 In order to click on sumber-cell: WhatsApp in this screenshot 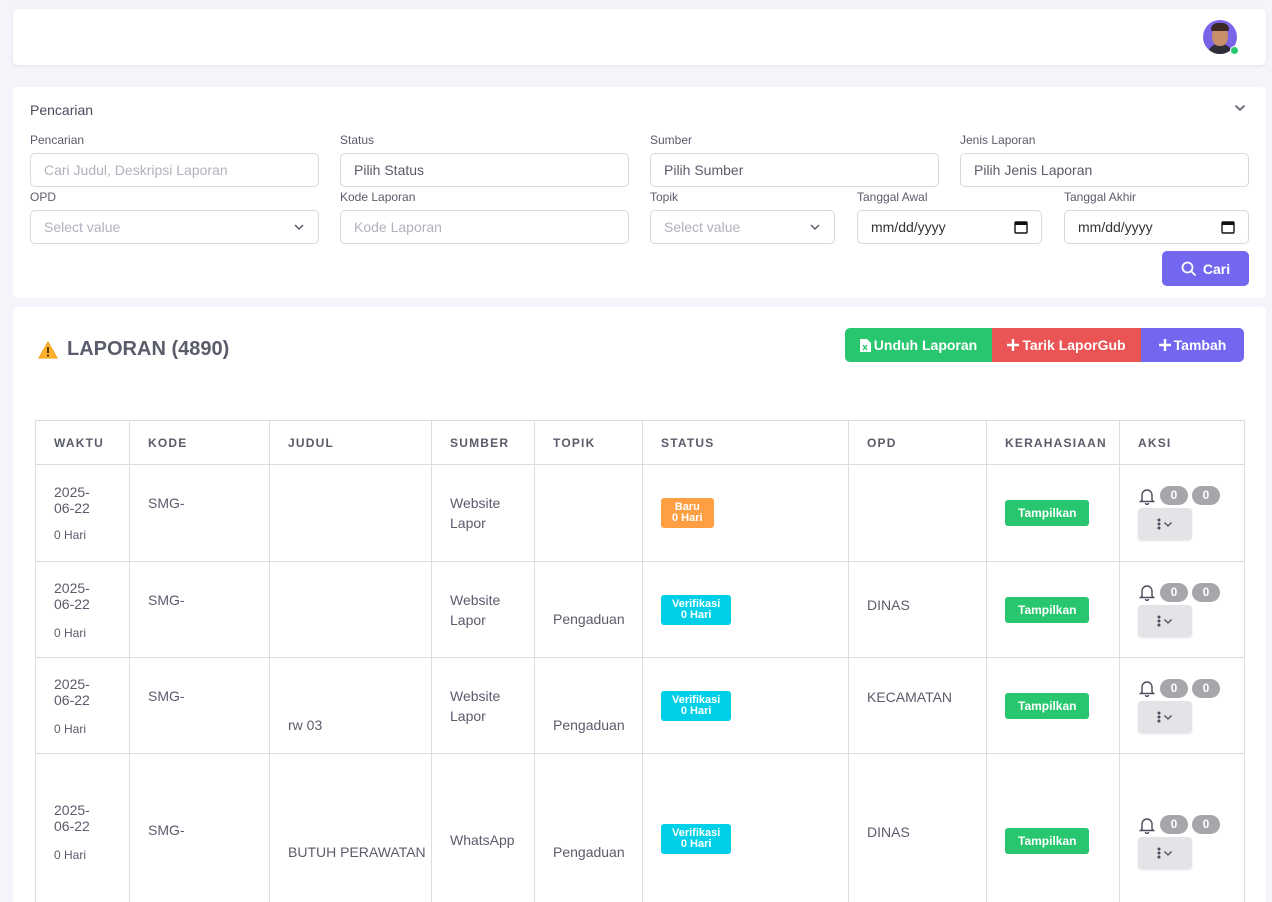, I will do `click(483, 827)`.